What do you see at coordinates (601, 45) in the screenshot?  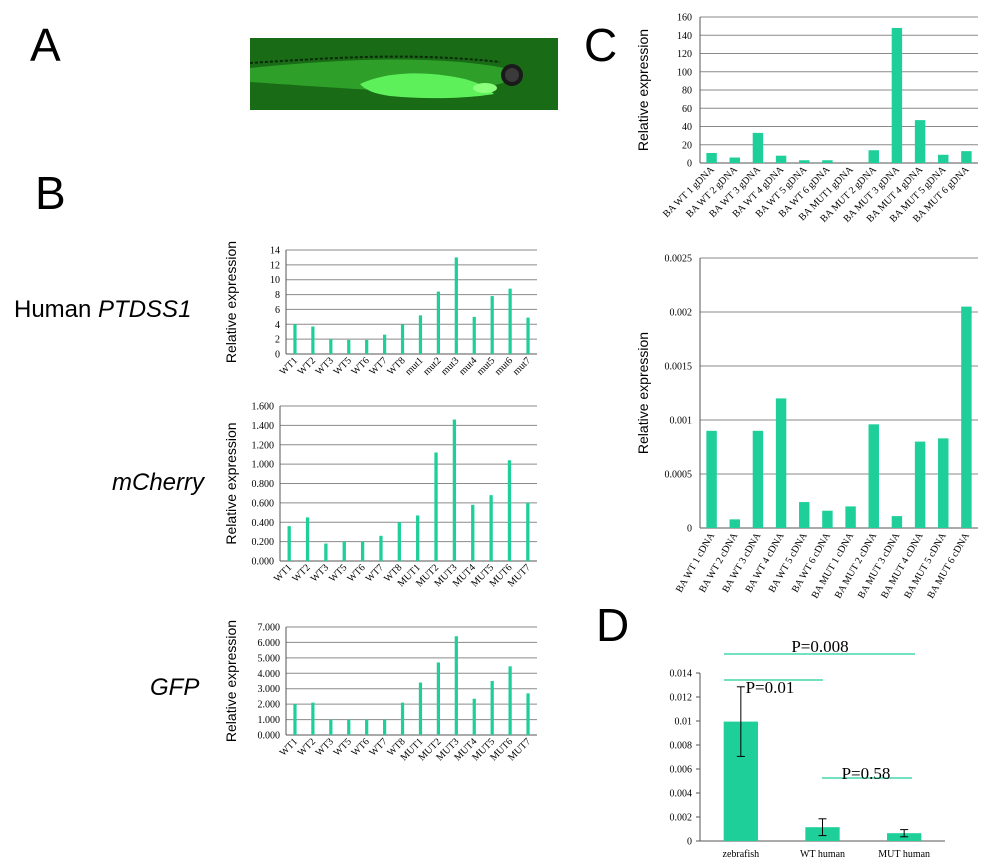 I see `panel-label-c: C` at bounding box center [601, 45].